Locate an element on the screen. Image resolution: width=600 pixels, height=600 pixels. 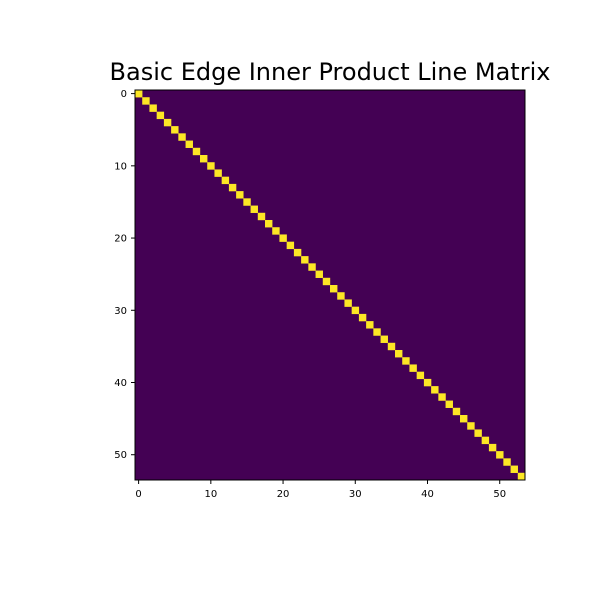
y-tick-label: 50 is located at coordinates (120, 455).